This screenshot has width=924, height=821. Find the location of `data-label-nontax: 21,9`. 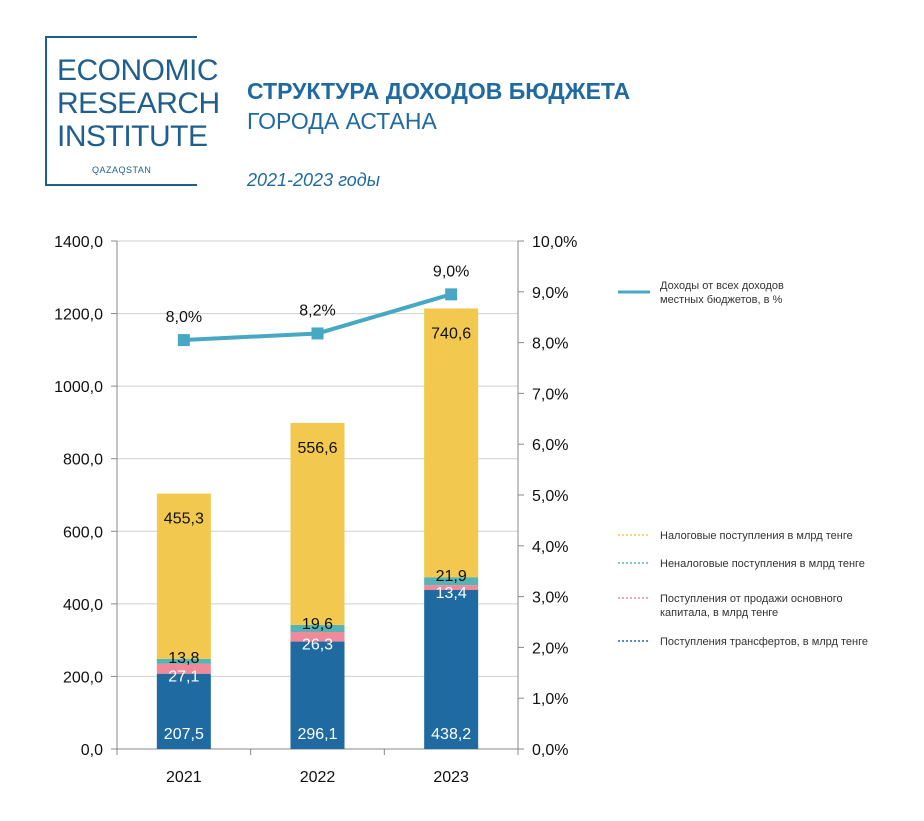

data-label-nontax: 21,9 is located at coordinates (451, 576).